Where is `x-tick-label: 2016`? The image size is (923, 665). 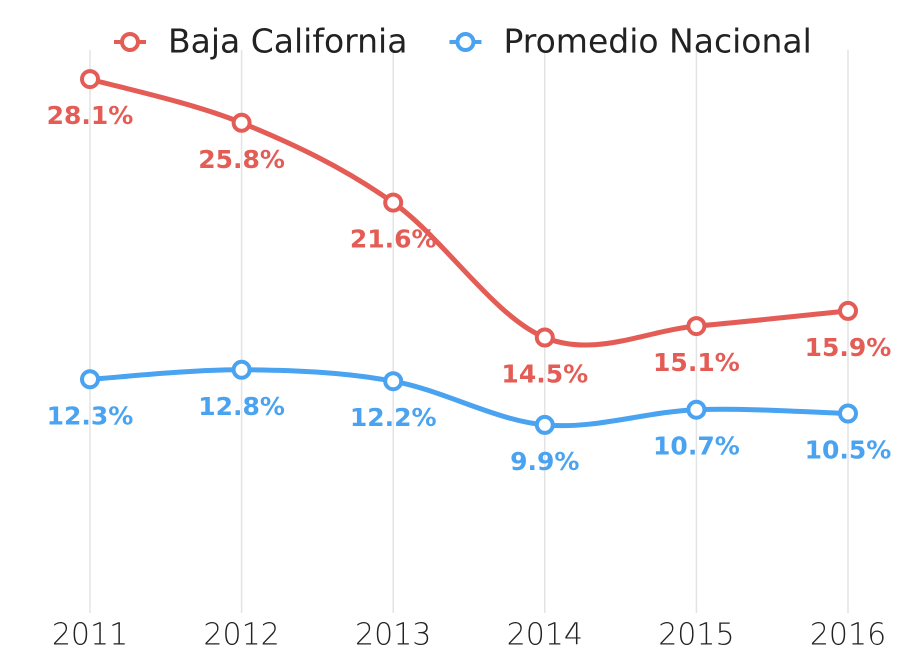
x-tick-label: 2016 is located at coordinates (848, 635).